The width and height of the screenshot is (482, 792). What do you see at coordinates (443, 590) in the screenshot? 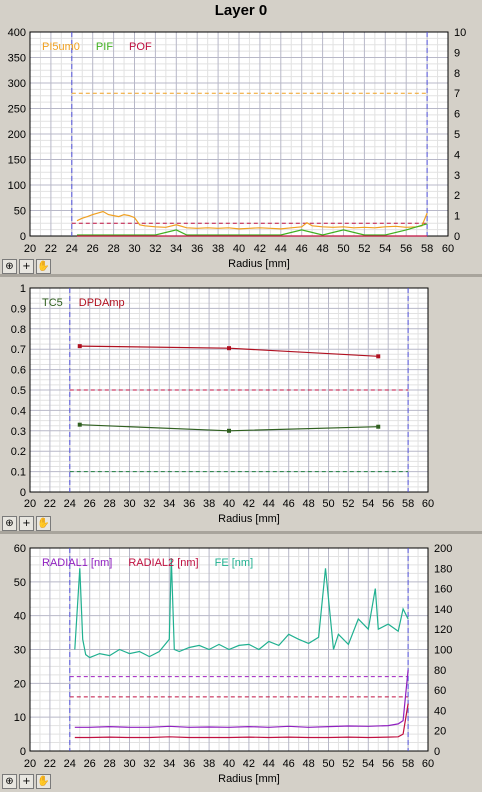
I see `y2-tick-label: 160` at bounding box center [443, 590].